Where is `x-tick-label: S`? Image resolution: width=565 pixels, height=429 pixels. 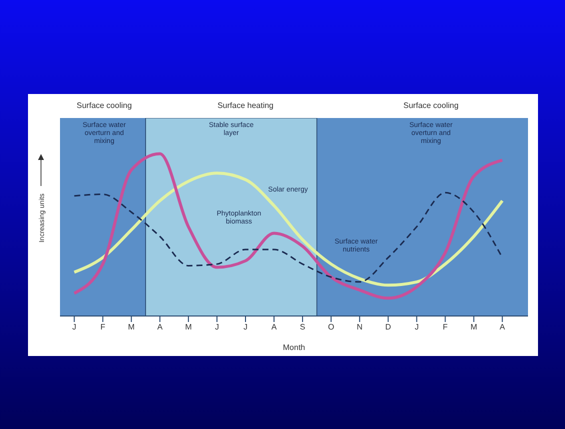 x-tick-label: S is located at coordinates (303, 327).